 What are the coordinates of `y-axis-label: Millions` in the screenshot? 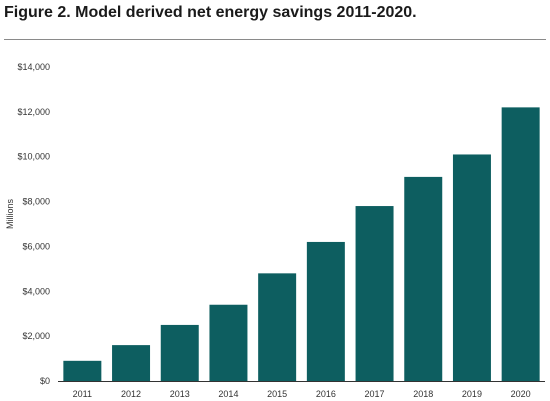 It's located at (10, 214).